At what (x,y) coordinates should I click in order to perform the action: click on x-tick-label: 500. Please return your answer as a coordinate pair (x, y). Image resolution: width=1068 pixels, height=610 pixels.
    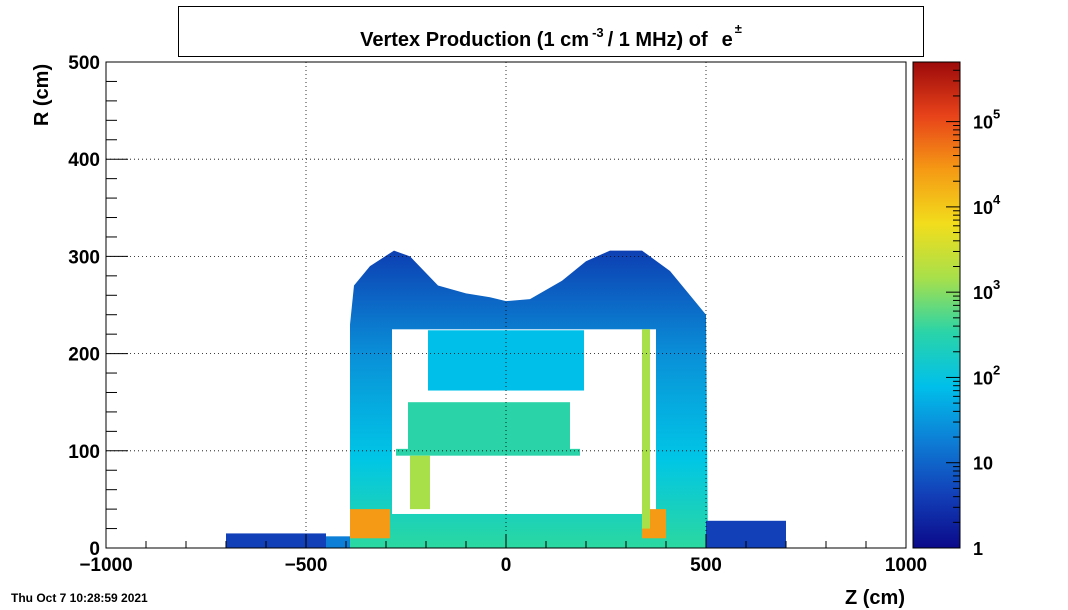
    Looking at the image, I should click on (706, 565).